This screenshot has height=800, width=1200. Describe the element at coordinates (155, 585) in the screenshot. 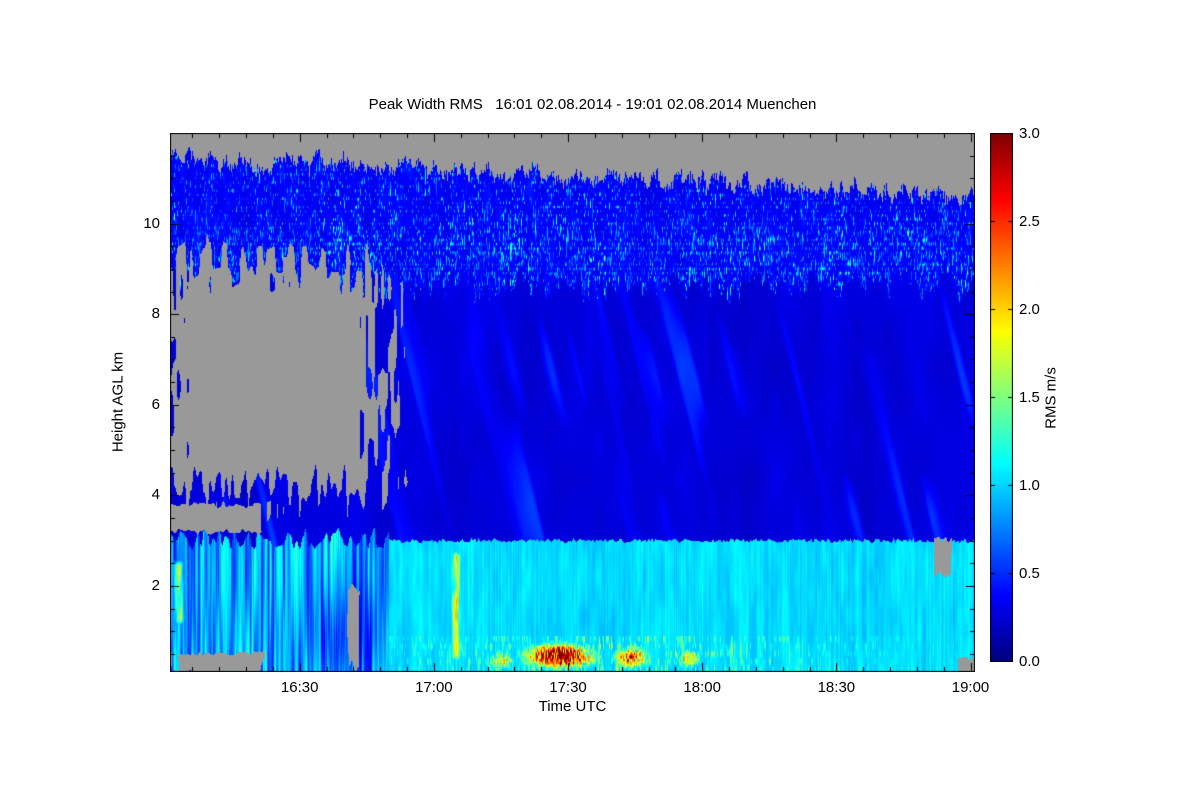

I see `y-tick-label-0: 2` at that location.